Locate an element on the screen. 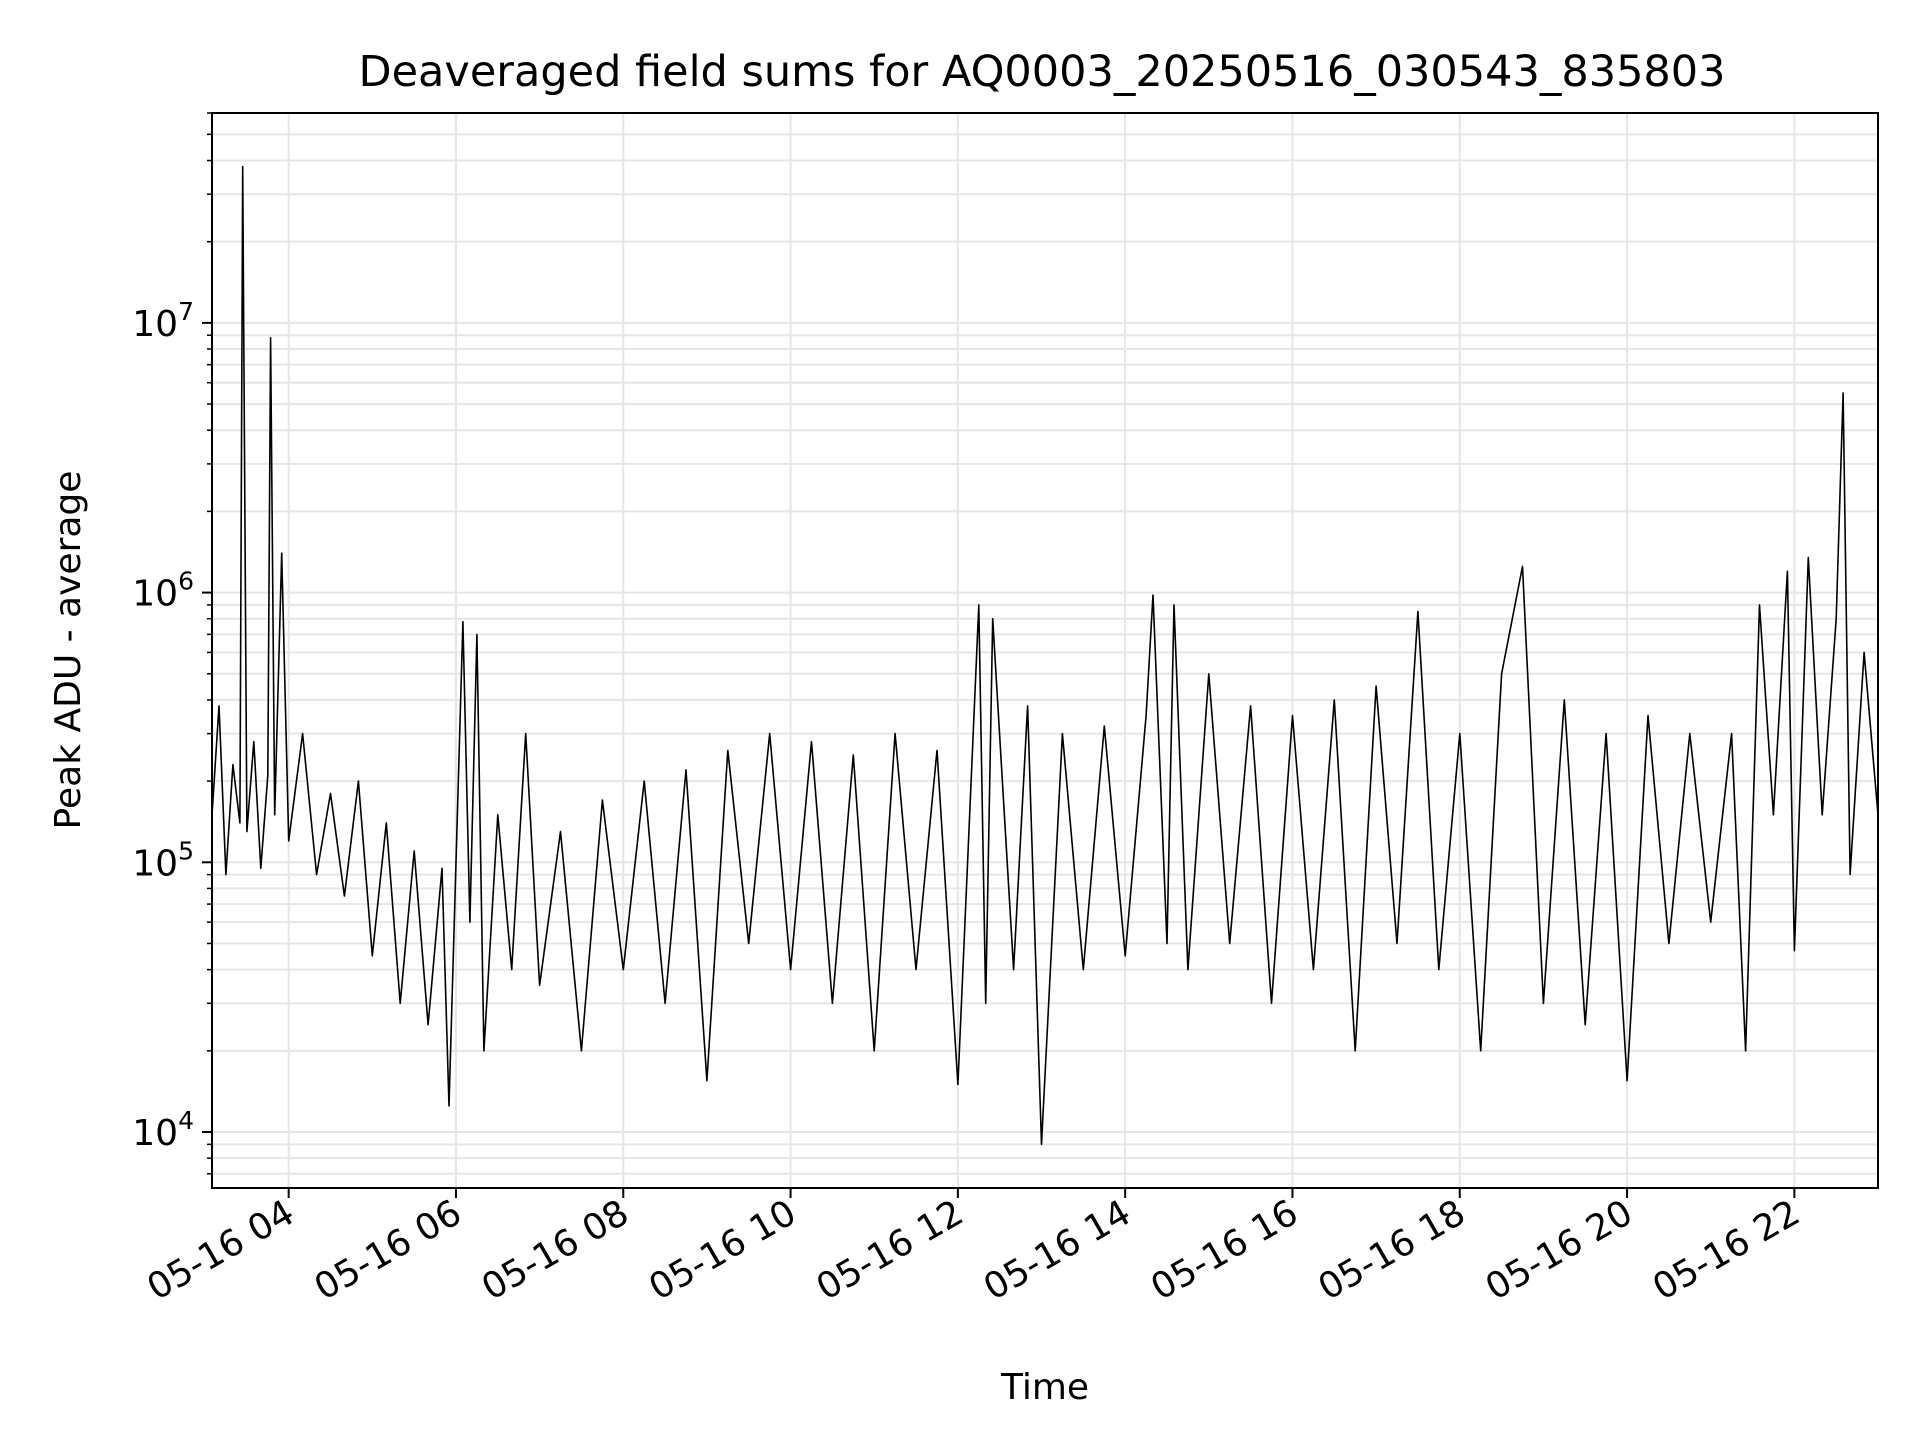  x-tick-label: 05-16 08 is located at coordinates (555, 1250).